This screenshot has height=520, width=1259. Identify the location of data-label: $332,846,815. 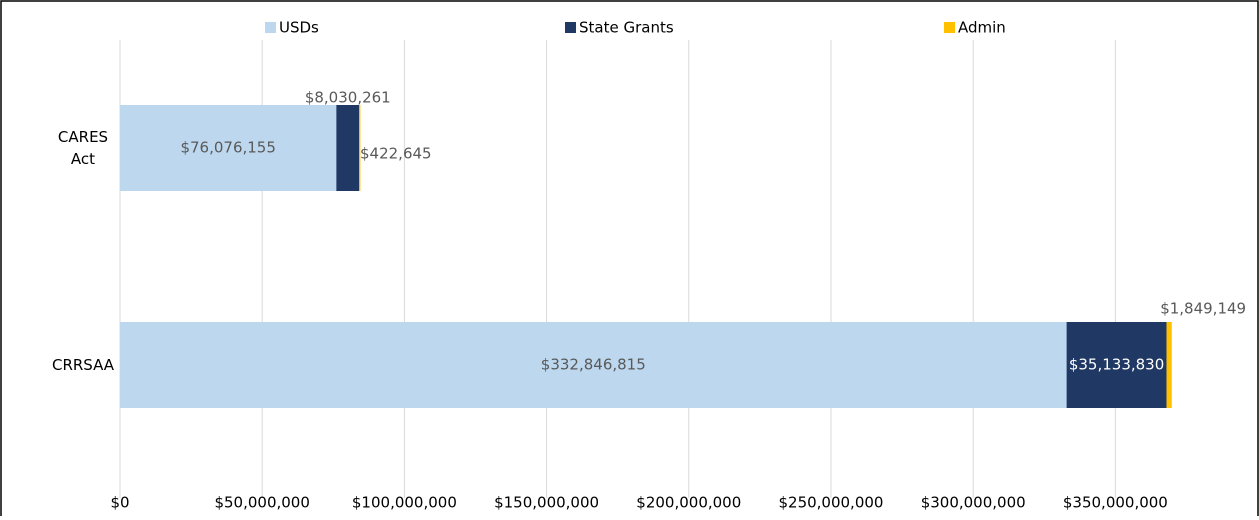
(593, 365).